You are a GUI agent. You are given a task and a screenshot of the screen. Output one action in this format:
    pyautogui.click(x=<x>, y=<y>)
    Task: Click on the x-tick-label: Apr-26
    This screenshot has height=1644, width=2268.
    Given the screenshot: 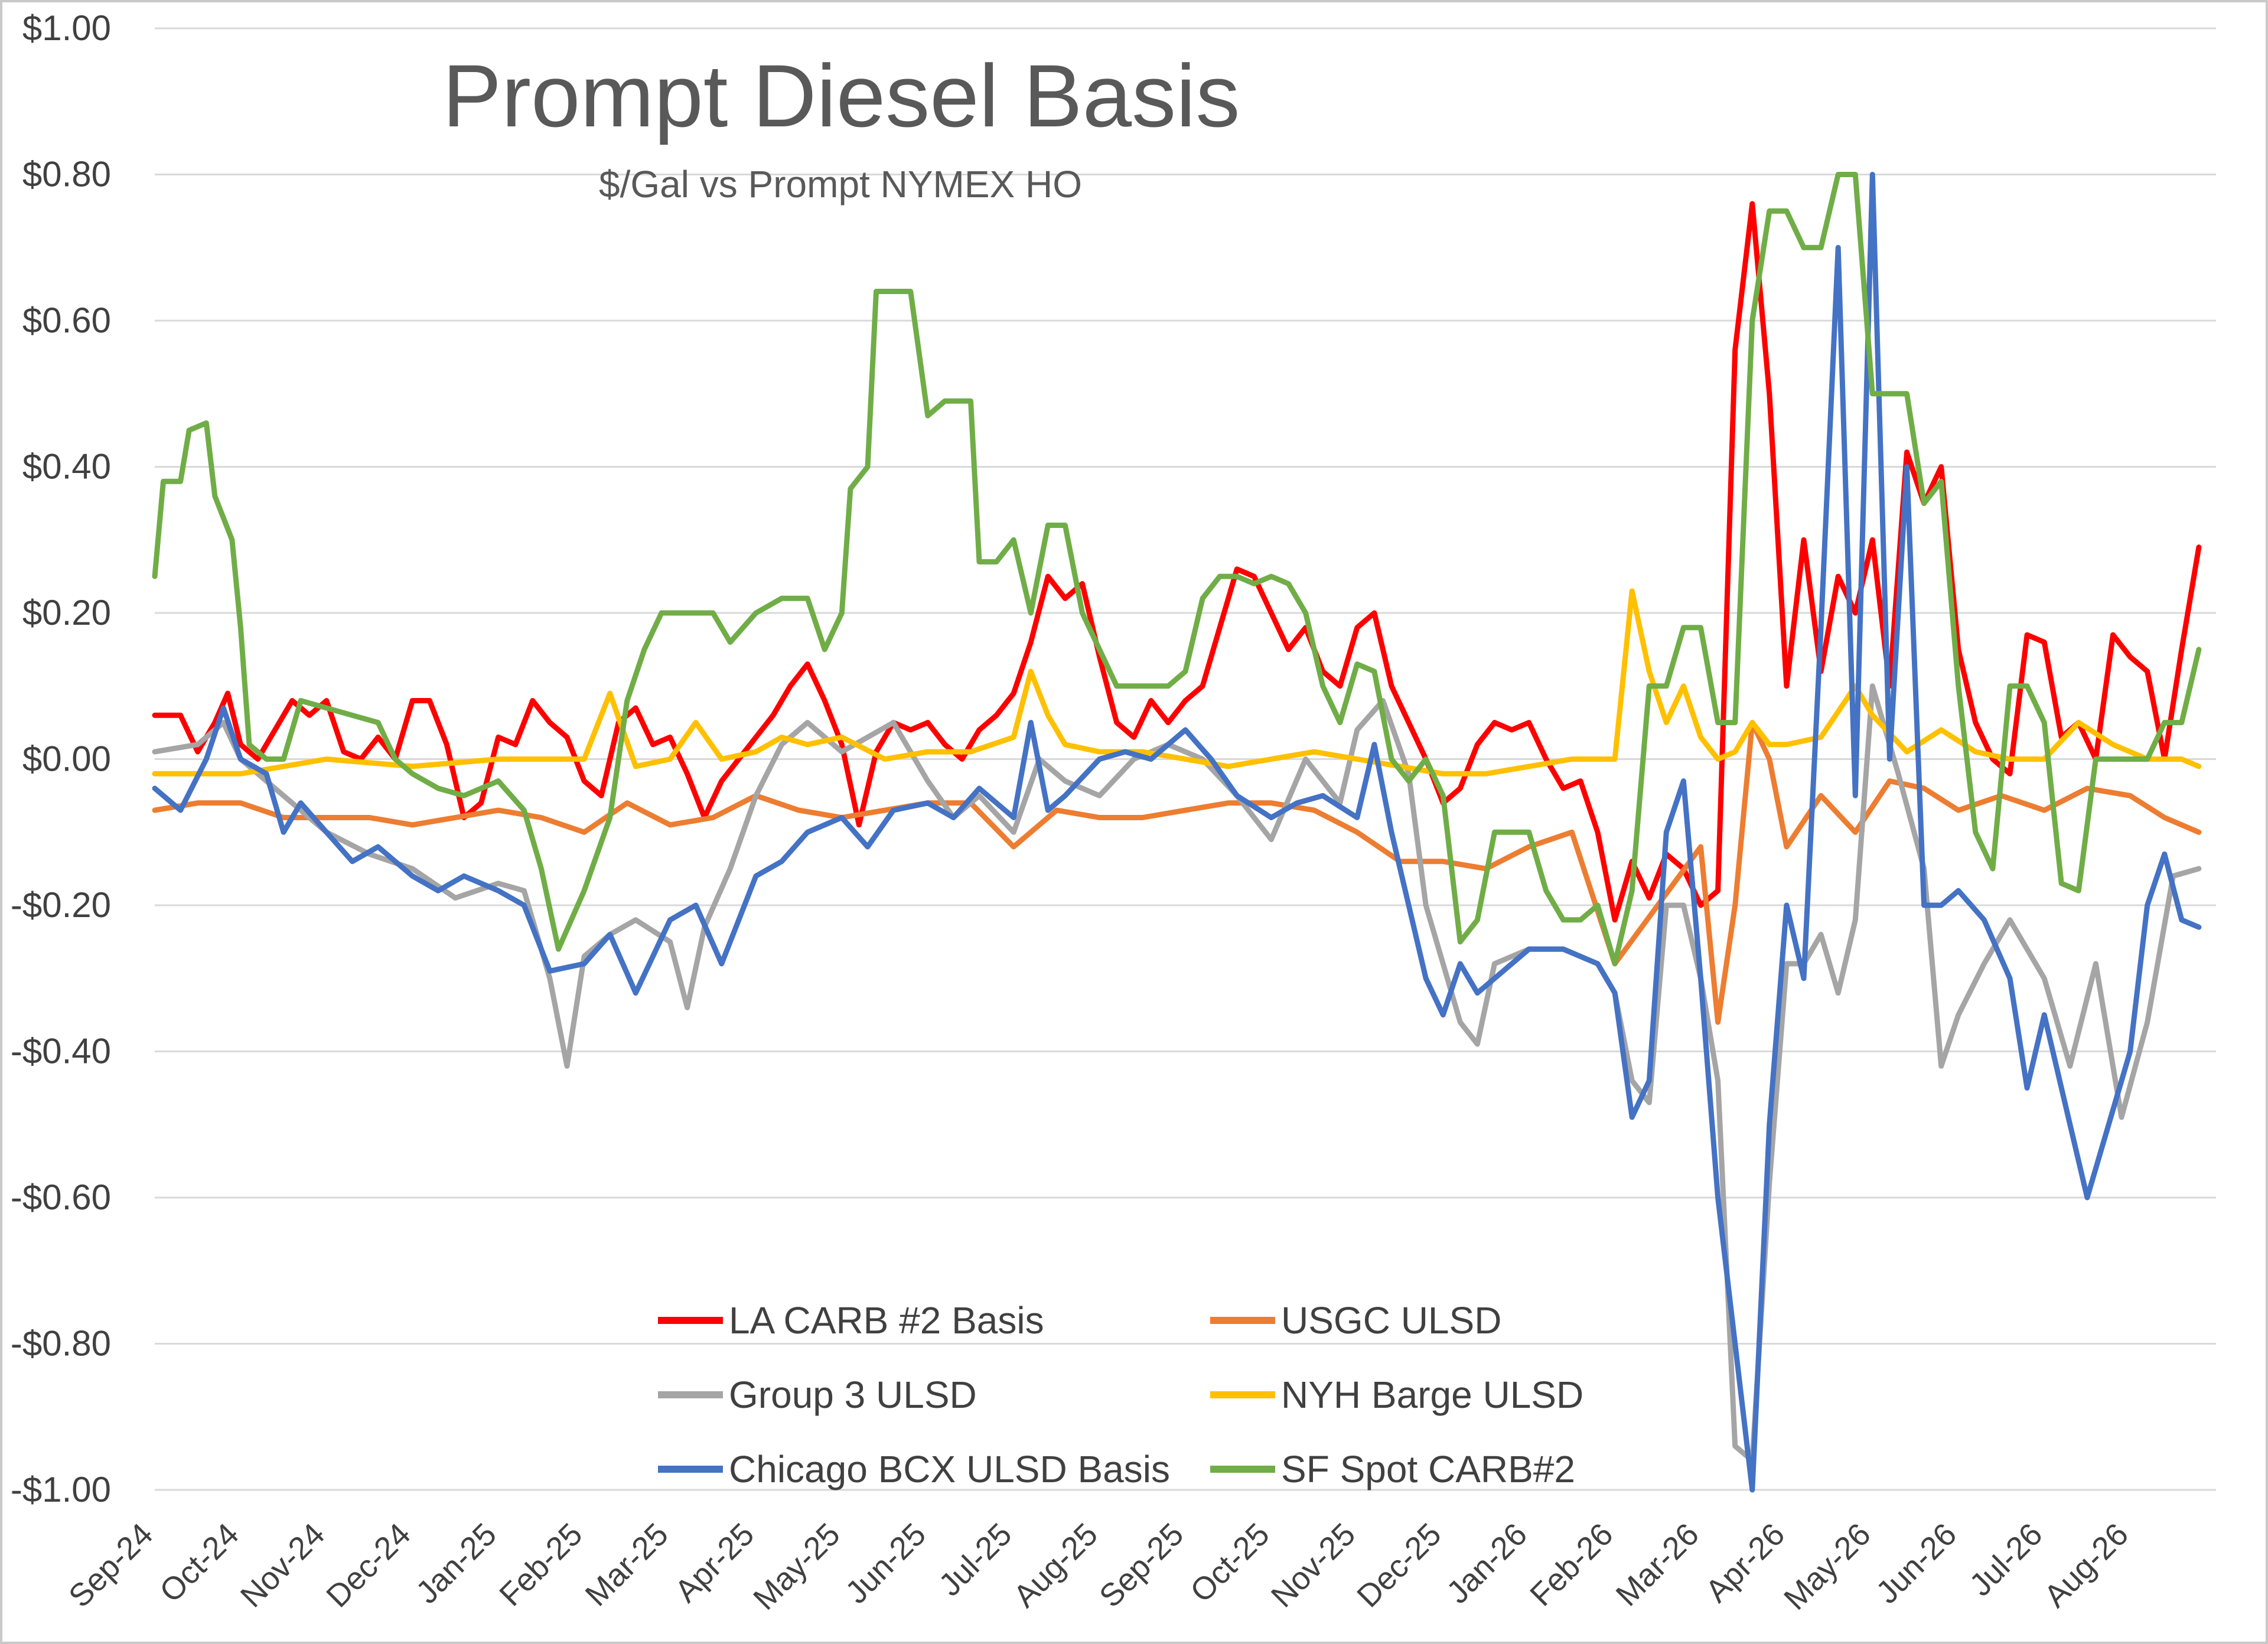 What is the action you would take?
    pyautogui.click(x=1745, y=1563)
    